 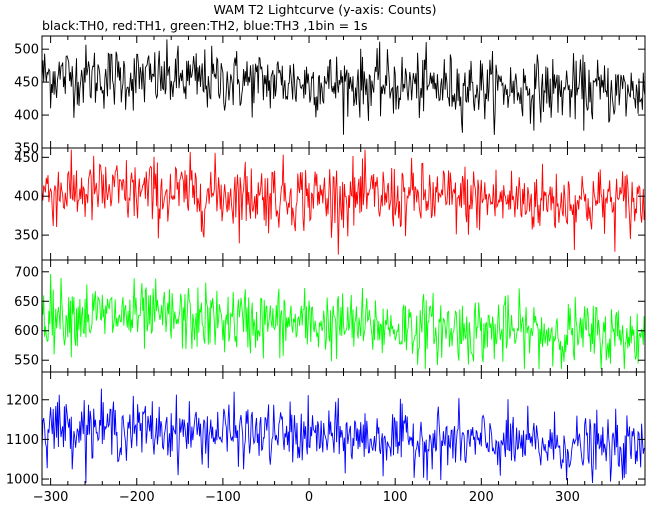 What do you see at coordinates (26, 302) in the screenshot?
I see `y-tick-label: 650` at bounding box center [26, 302].